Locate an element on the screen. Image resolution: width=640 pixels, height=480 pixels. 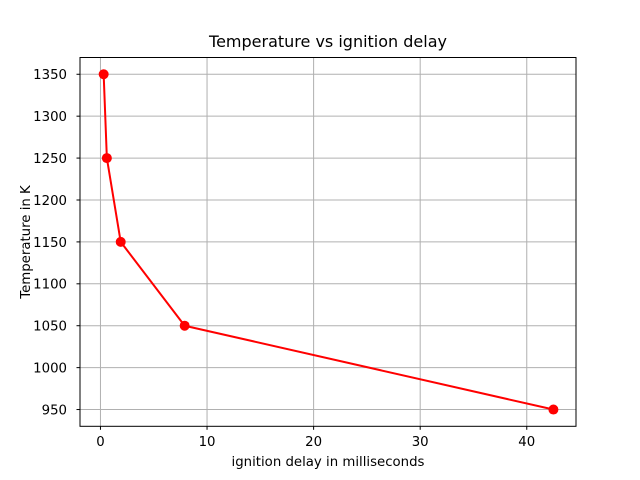
y-tick-label: 1300 is located at coordinates (50, 117).